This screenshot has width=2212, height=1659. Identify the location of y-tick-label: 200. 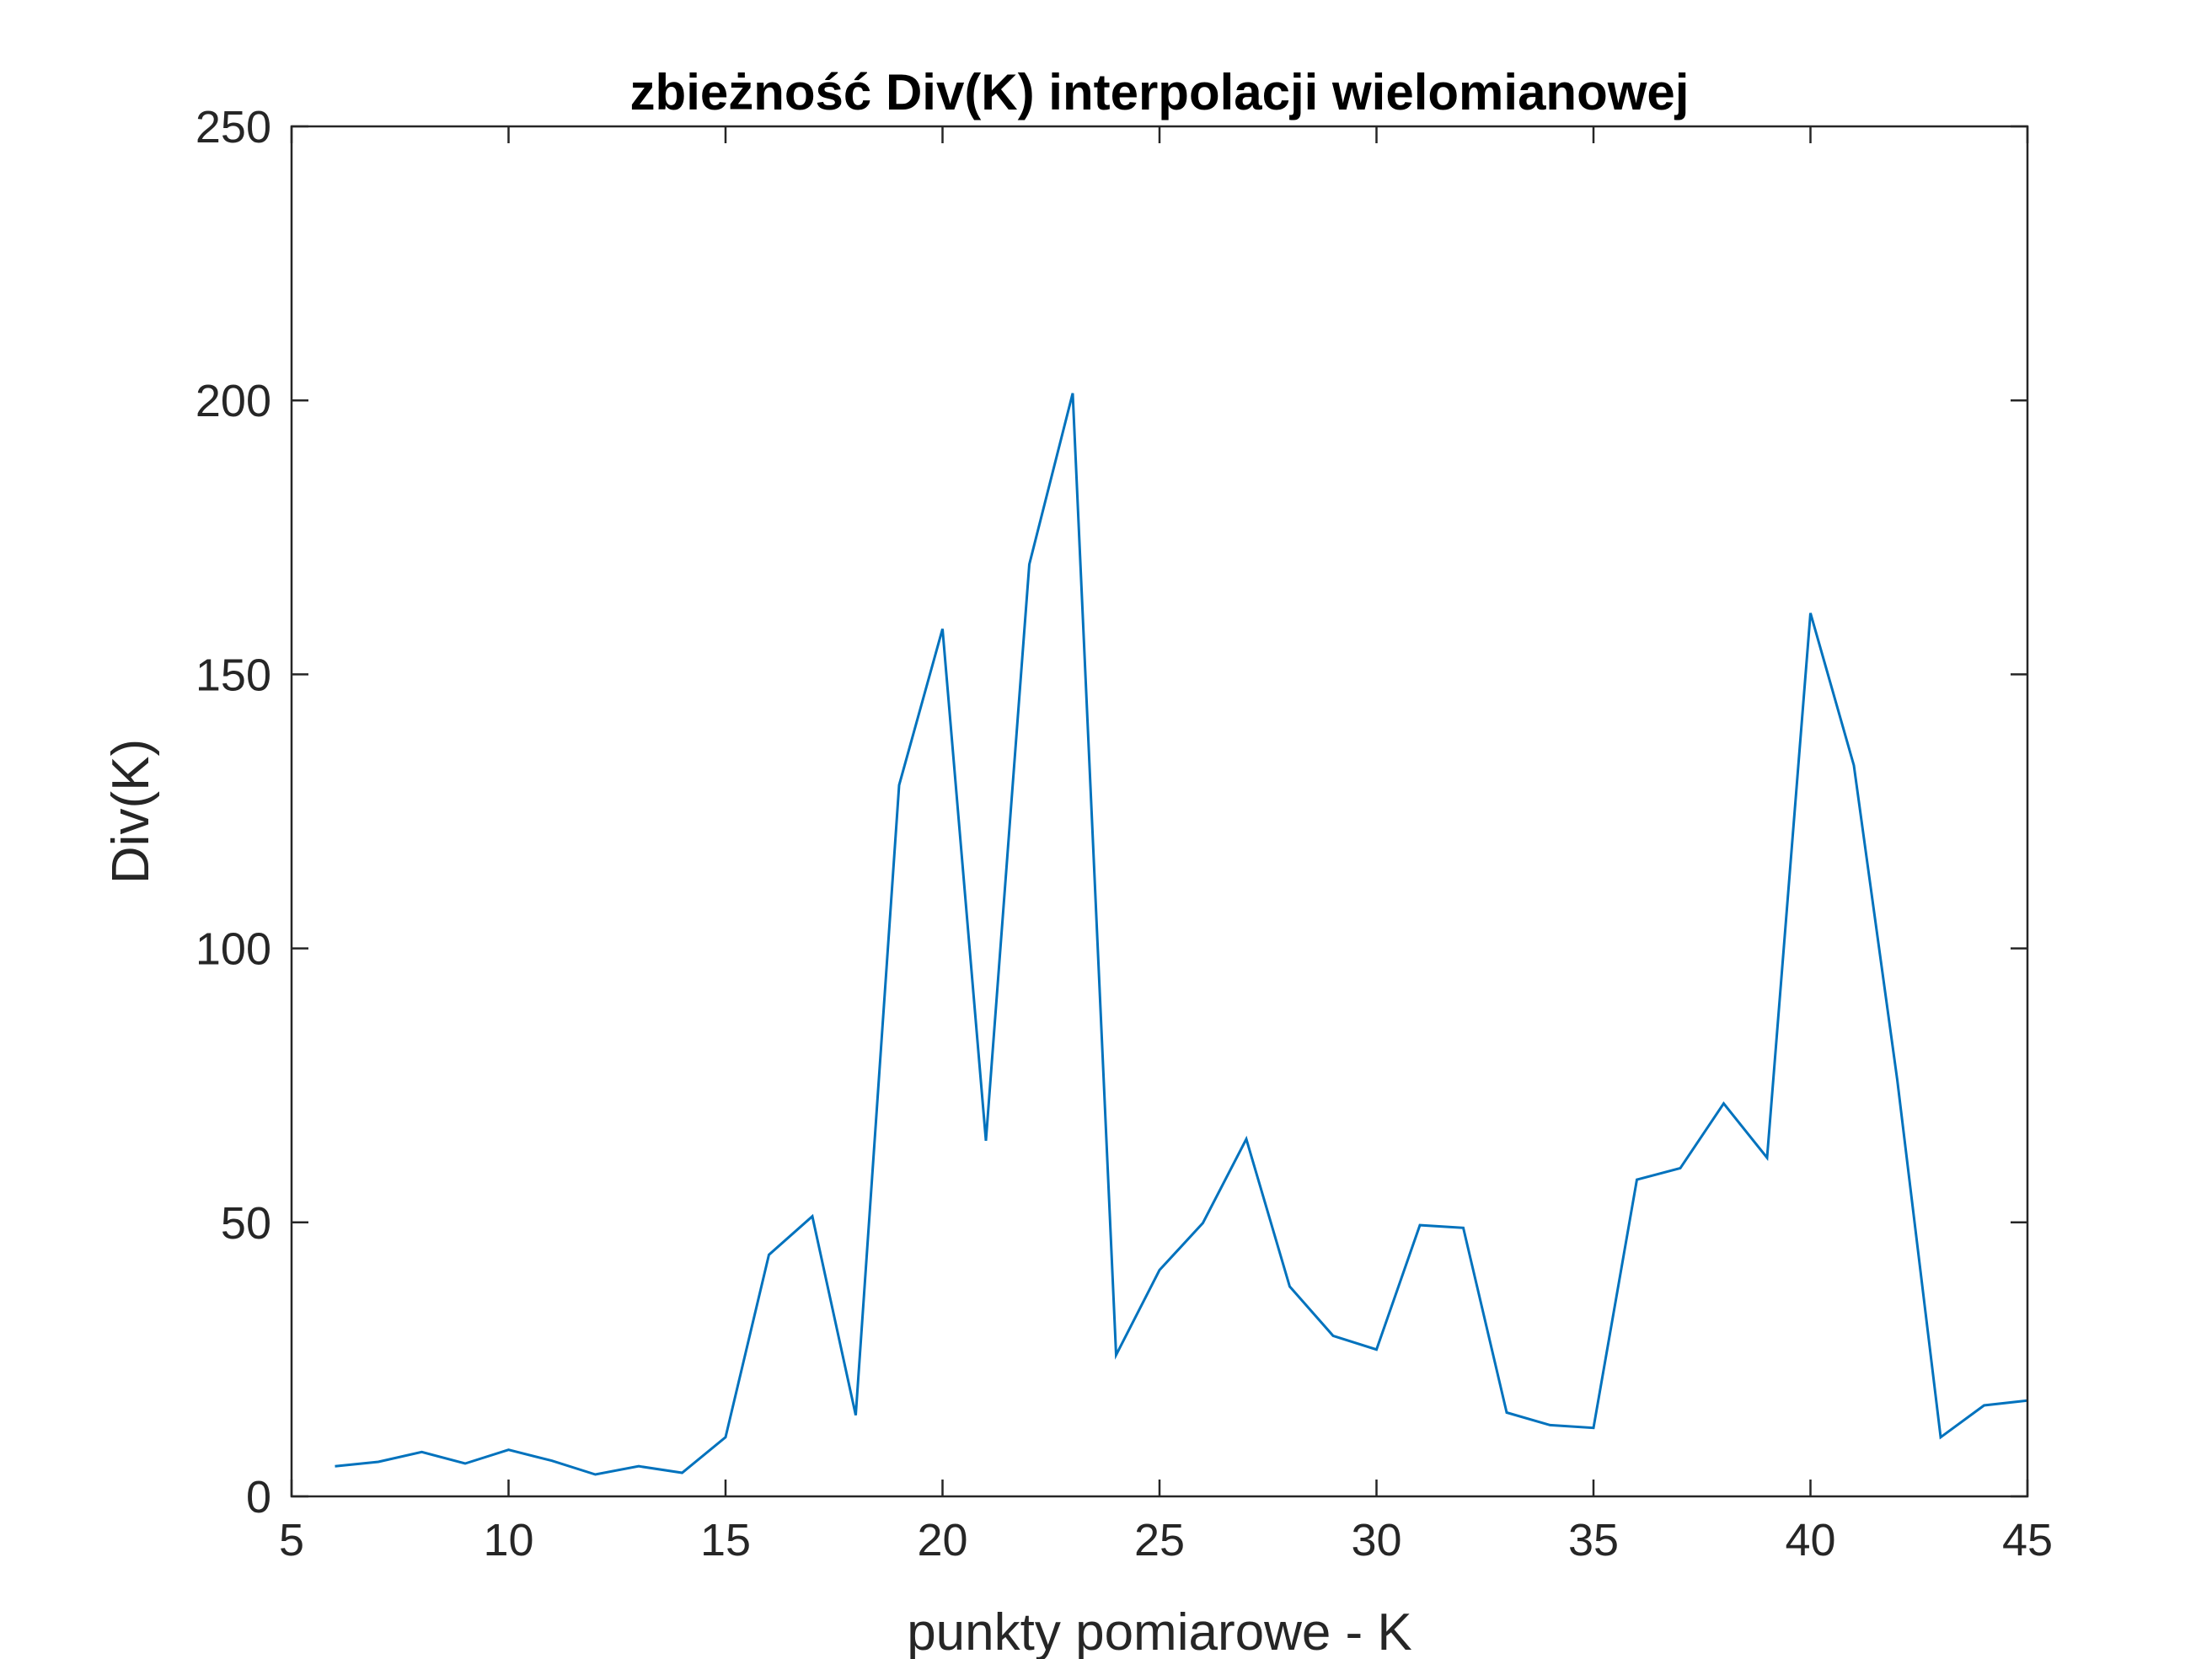
(233, 401).